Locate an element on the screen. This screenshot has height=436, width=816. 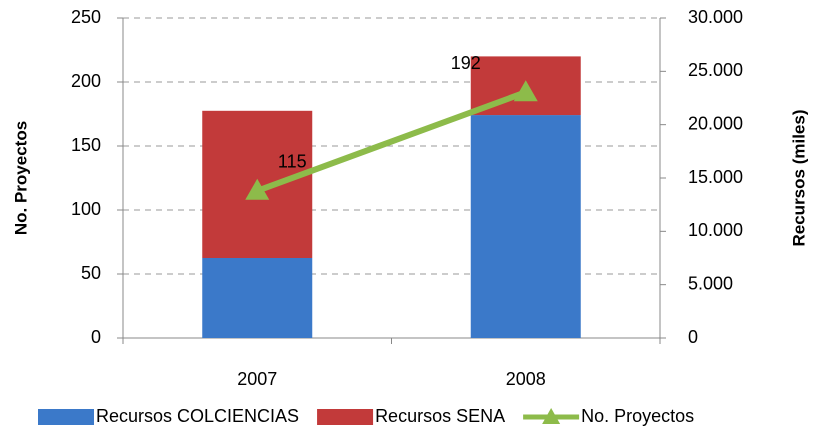
line is located at coordinates (391, 141).